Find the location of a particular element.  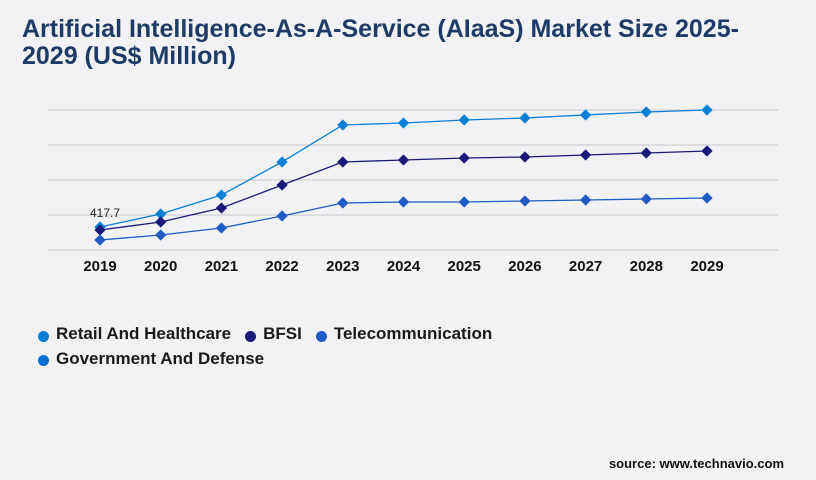

legend-item: Telecommunication is located at coordinates (404, 334).